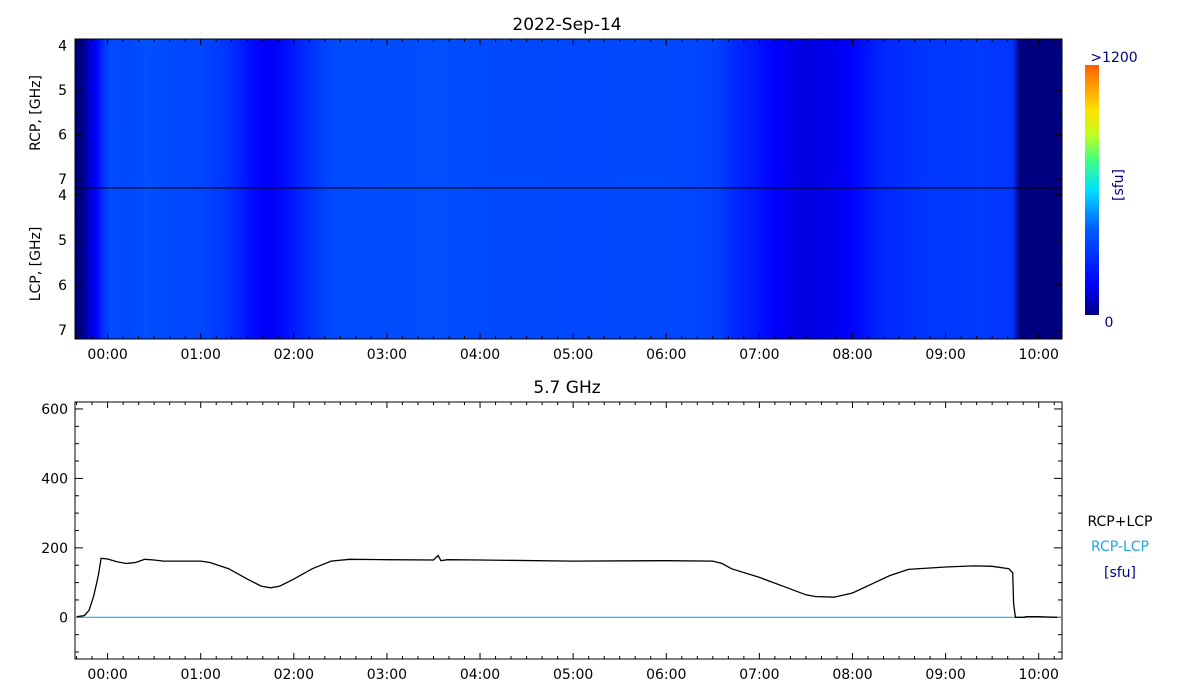  Describe the element at coordinates (759, 675) in the screenshot. I see `lineplot-xtick-label: 07:00` at that location.